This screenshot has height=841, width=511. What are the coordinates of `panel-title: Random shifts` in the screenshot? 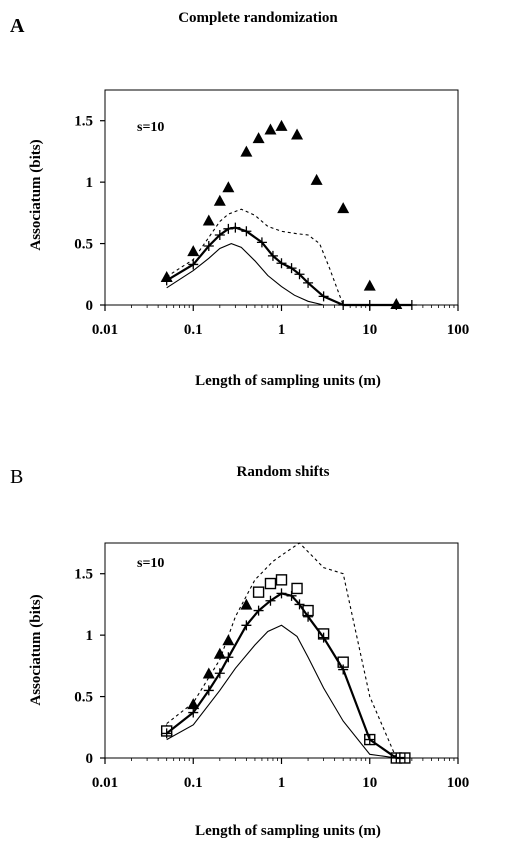 It's located at (283, 472).